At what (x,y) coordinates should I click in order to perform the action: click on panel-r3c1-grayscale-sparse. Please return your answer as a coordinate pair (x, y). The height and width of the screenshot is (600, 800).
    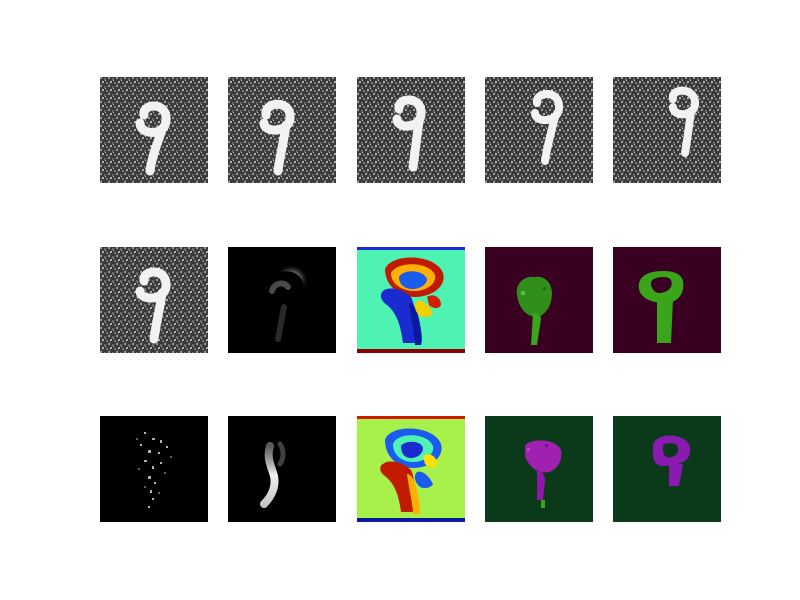
    Looking at the image, I should click on (154, 469).